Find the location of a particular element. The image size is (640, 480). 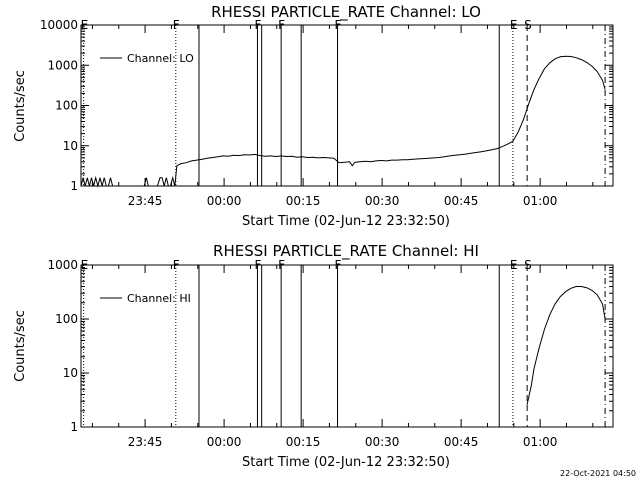

chart-hi-series-line is located at coordinates (566, 345).